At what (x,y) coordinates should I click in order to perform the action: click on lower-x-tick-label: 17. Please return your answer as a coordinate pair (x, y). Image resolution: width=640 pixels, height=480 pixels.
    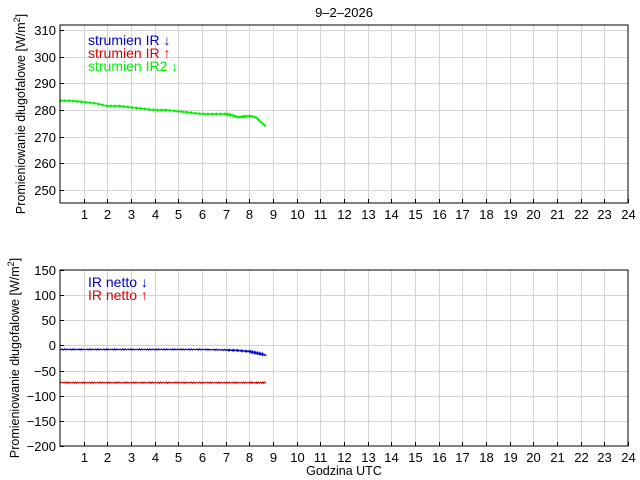
    Looking at the image, I should click on (462, 457).